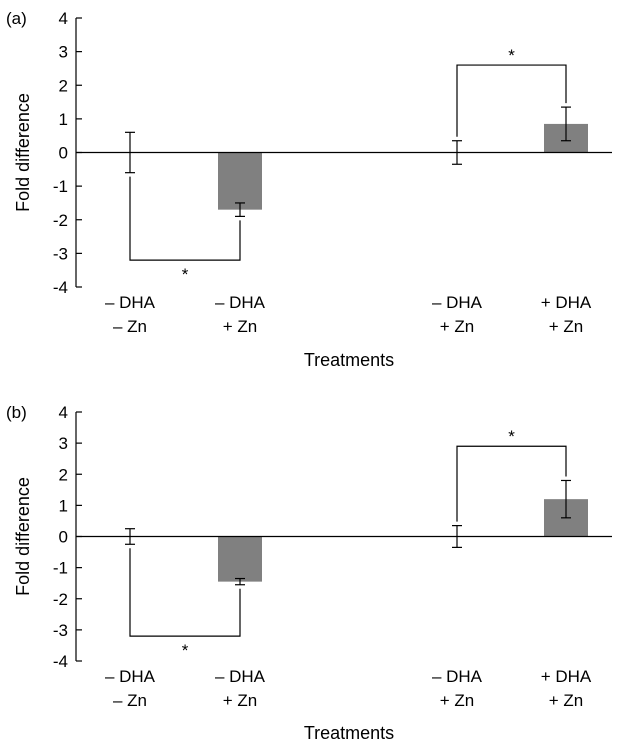 The width and height of the screenshot is (618, 742). Describe the element at coordinates (16, 412) in the screenshot. I see `panel-label: (b)` at that location.